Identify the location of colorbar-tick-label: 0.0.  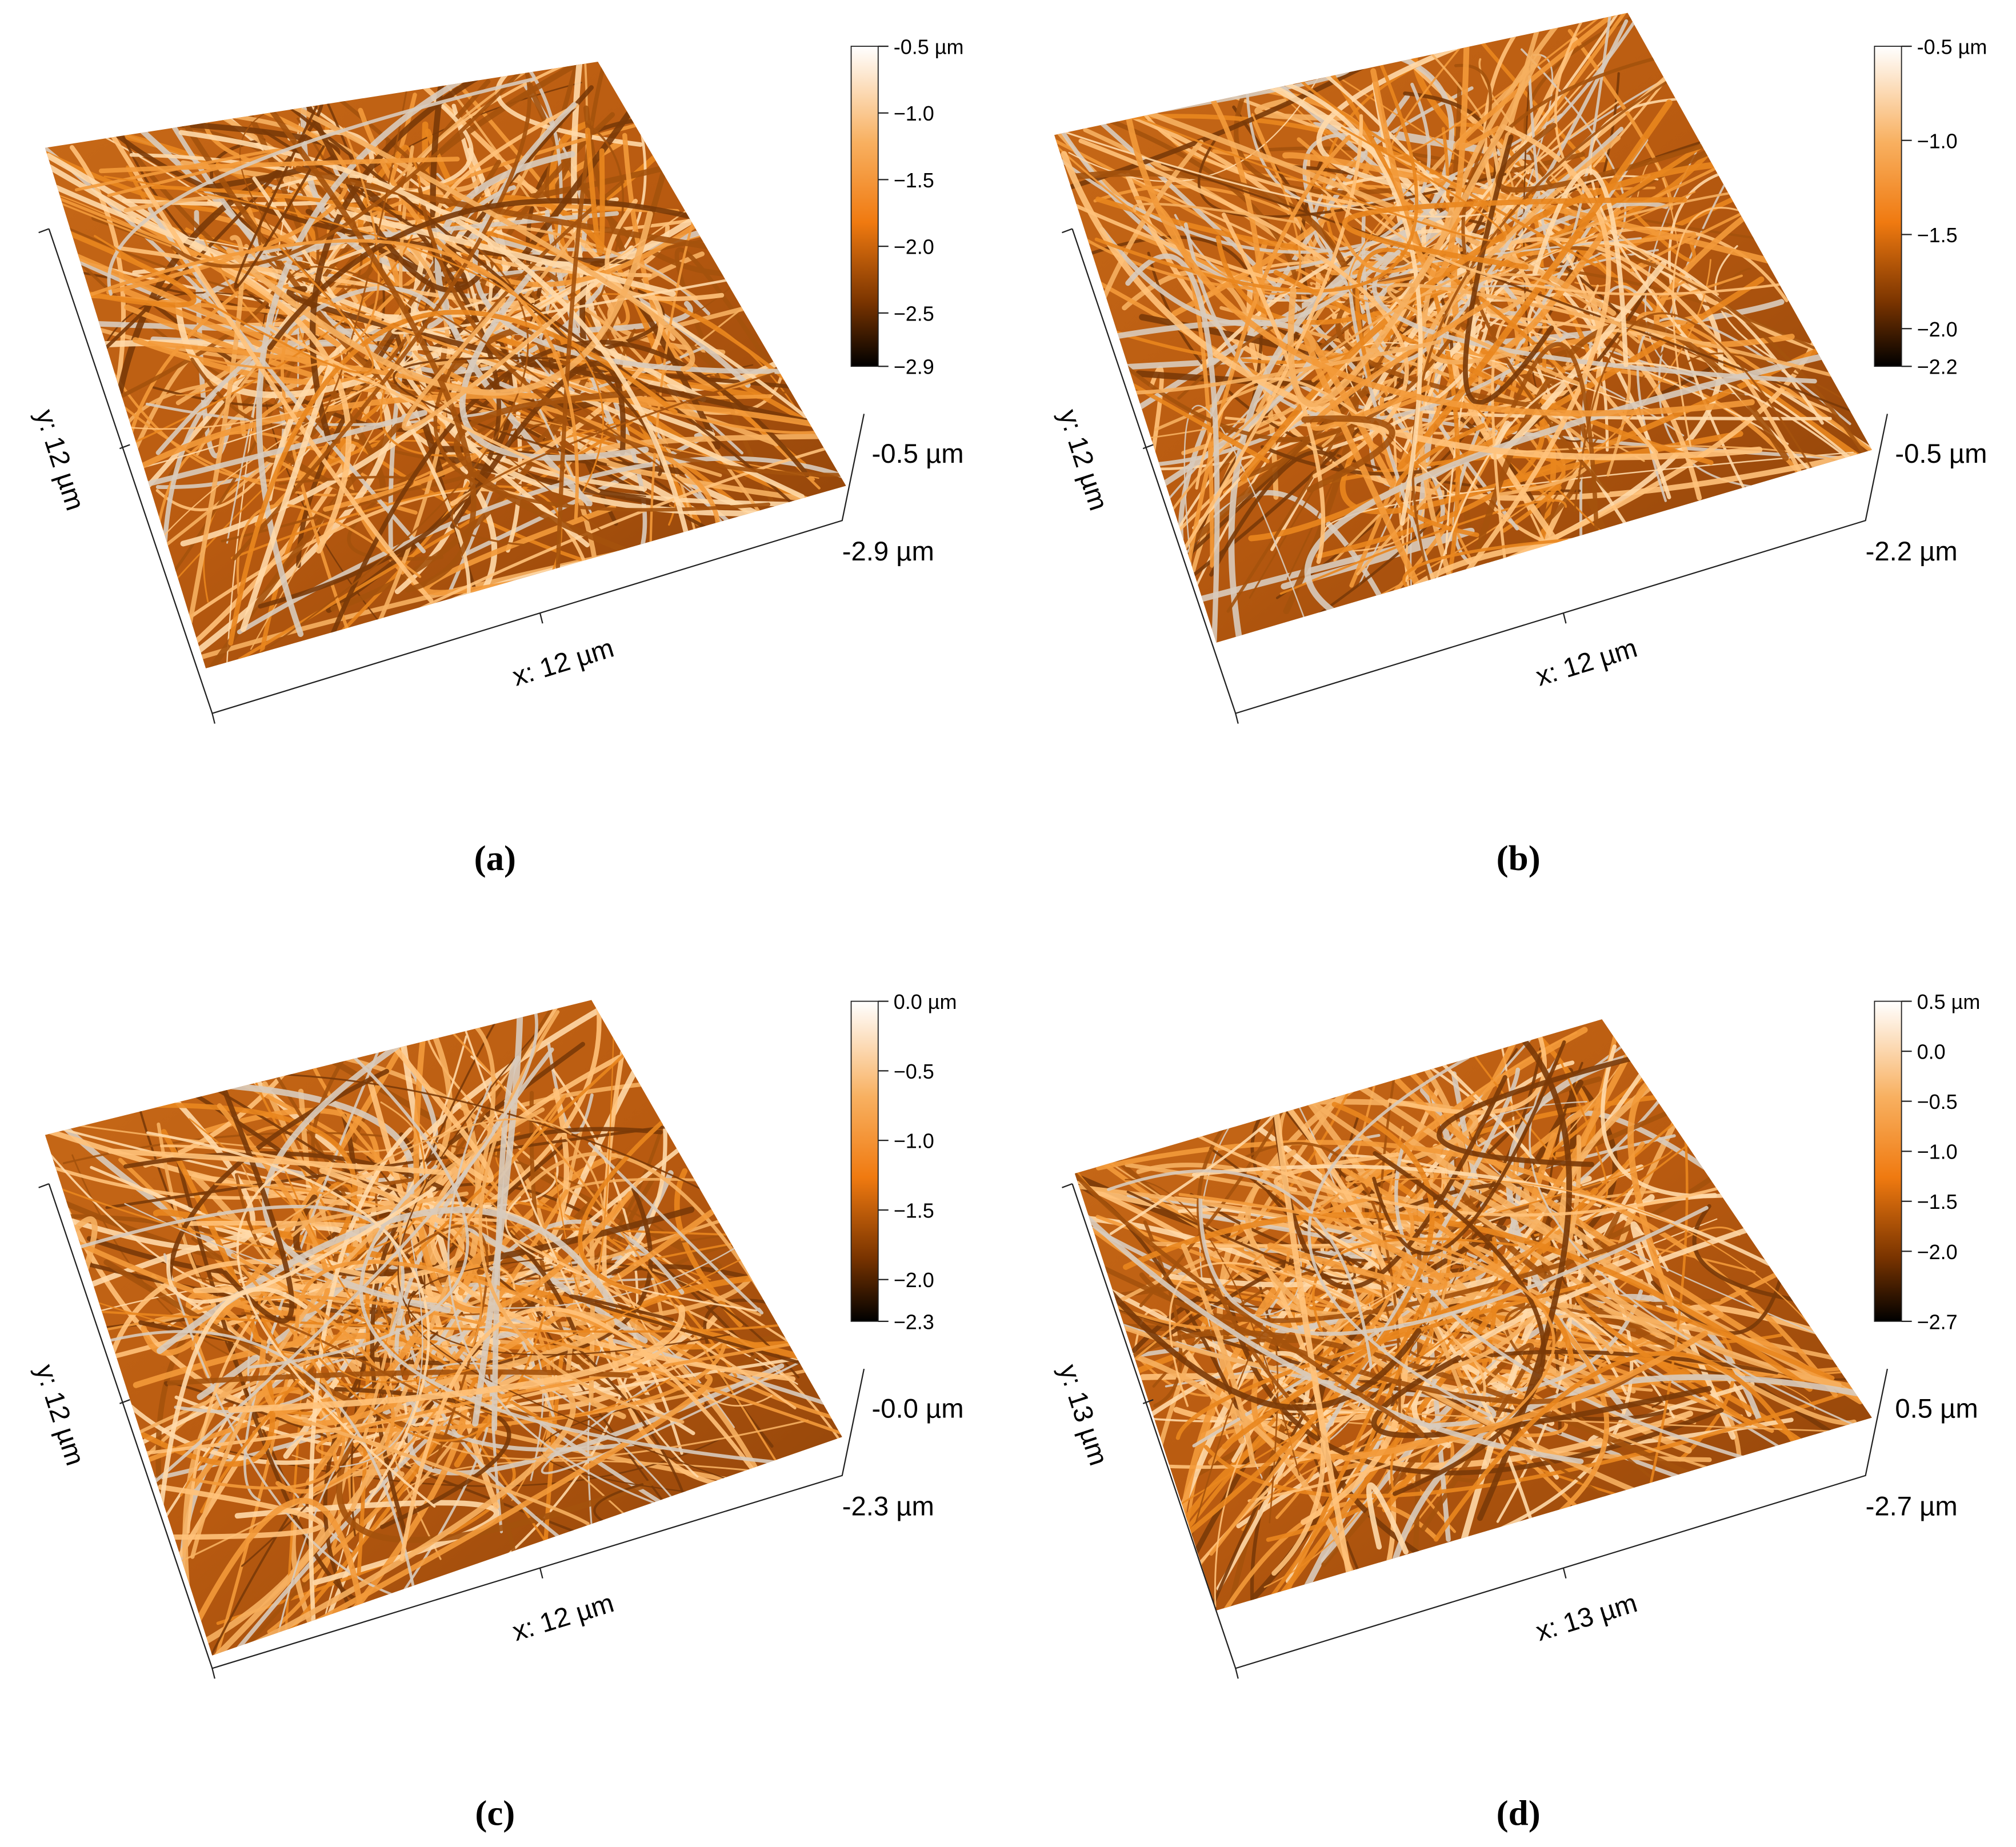
(1931, 1052).